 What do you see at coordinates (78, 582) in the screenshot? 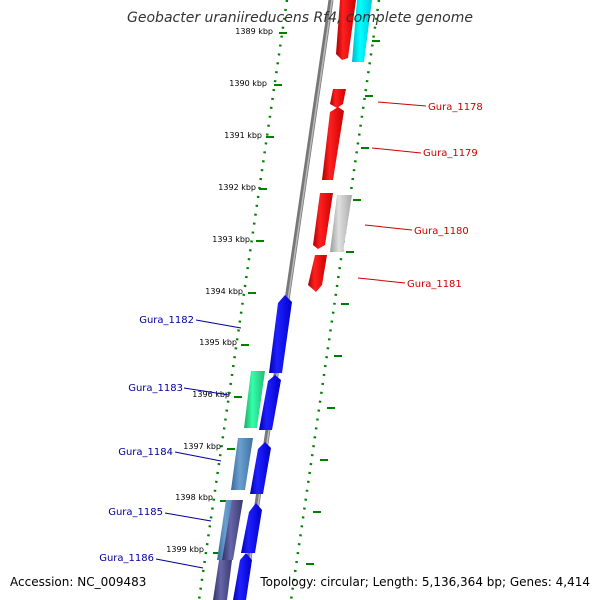
I see `accession-label: Accession: NC_009483` at bounding box center [78, 582].